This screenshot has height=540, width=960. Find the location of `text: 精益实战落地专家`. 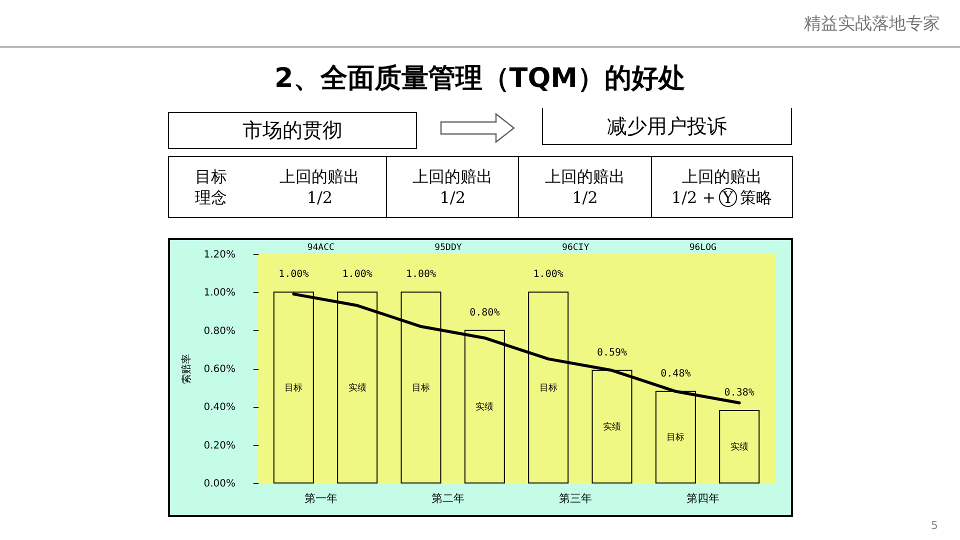

text: 精益实战落地专家 is located at coordinates (872, 24).